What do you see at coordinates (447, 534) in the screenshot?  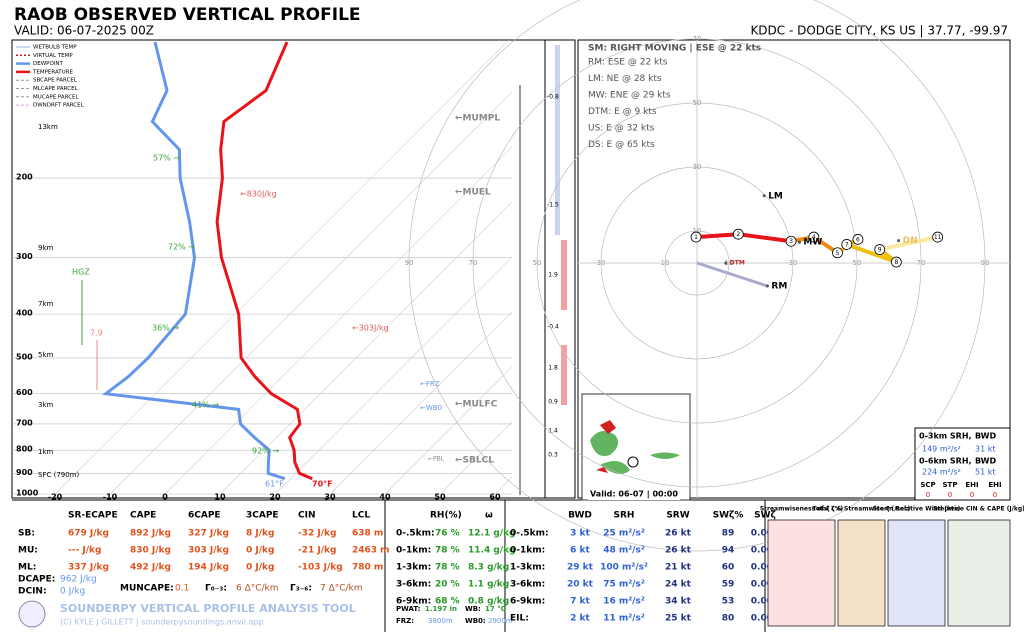 I see `label: 76 %` at bounding box center [447, 534].